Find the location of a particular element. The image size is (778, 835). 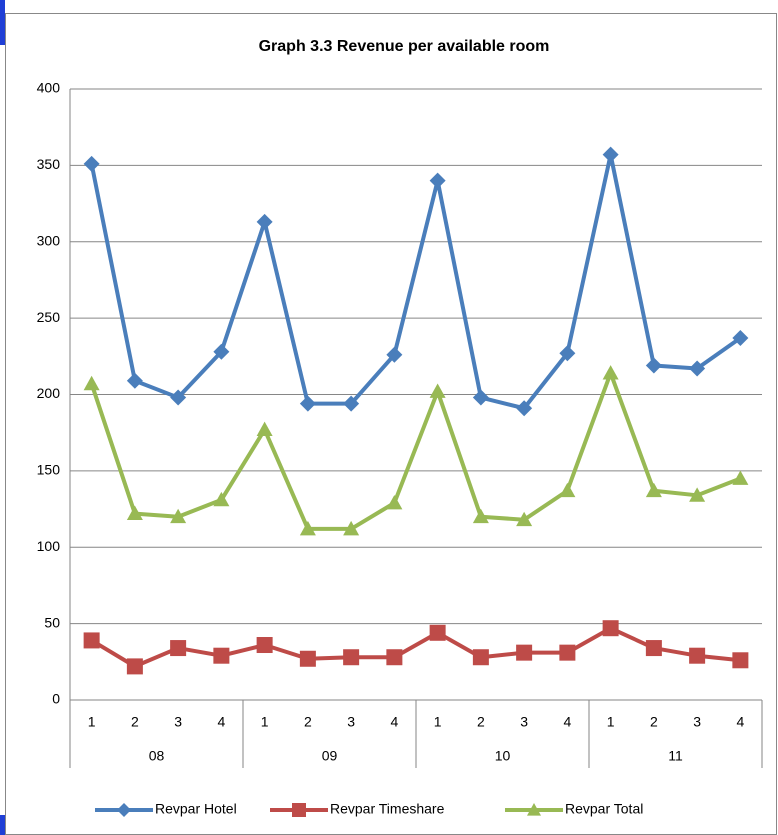

group-label: 10 is located at coordinates (503, 756).